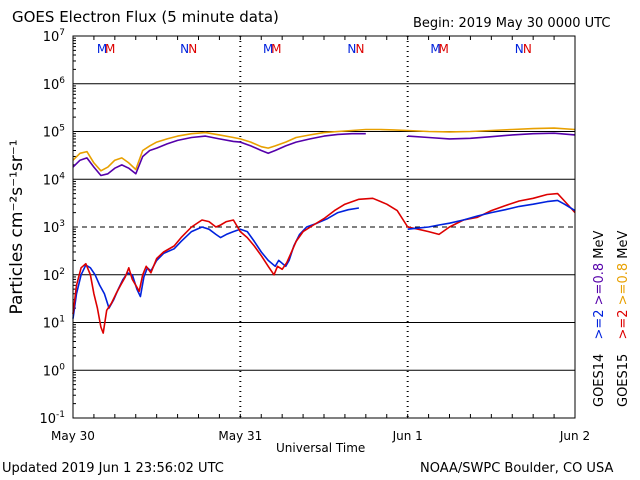  I want to click on y-tick-label: 10³, so click(54, 227).